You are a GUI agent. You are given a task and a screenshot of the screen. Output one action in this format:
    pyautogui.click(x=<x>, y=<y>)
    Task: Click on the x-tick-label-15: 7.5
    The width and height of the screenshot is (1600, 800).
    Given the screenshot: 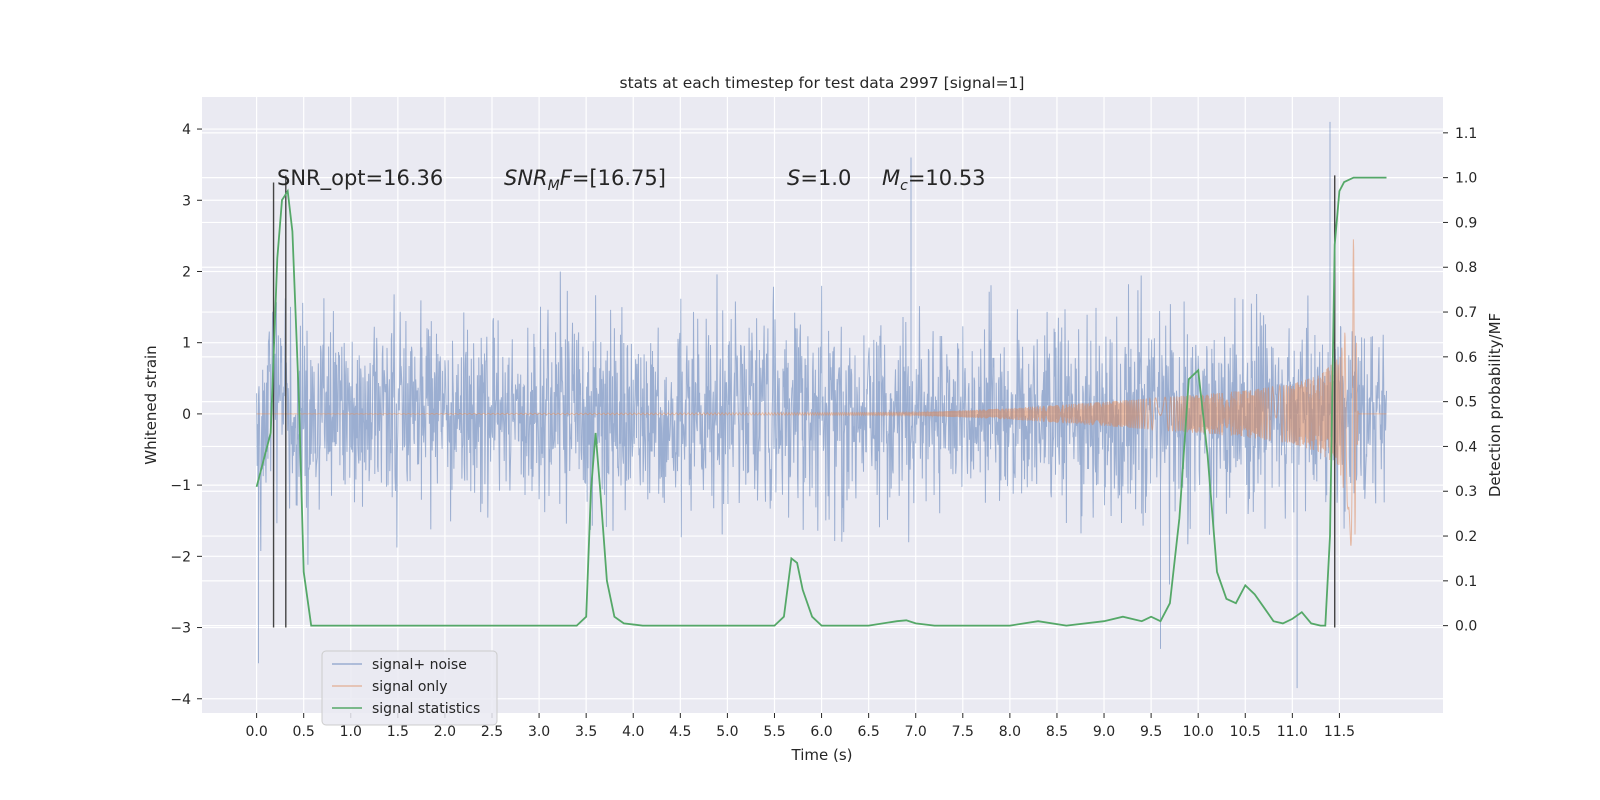 What is the action you would take?
    pyautogui.click(x=963, y=732)
    